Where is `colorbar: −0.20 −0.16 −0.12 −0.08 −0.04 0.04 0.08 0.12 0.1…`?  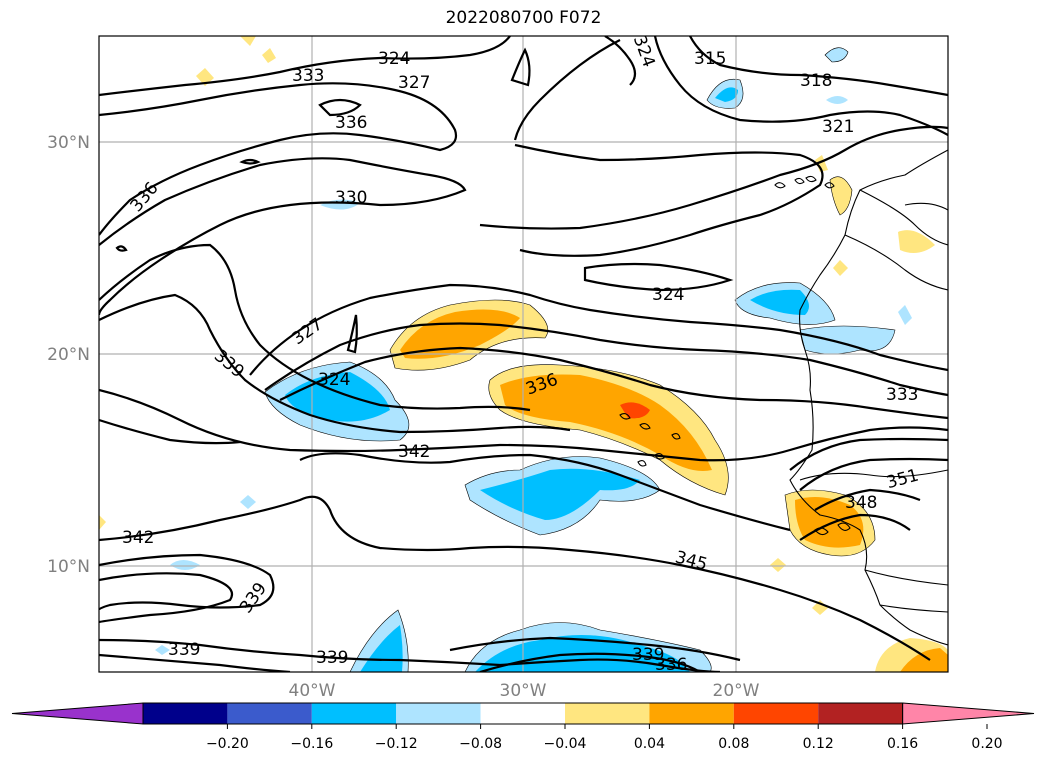
colorbar: −0.20 −0.16 −0.12 −0.08 −0.04 0.04 0.08 0.12 0.1… is located at coordinates (523, 727).